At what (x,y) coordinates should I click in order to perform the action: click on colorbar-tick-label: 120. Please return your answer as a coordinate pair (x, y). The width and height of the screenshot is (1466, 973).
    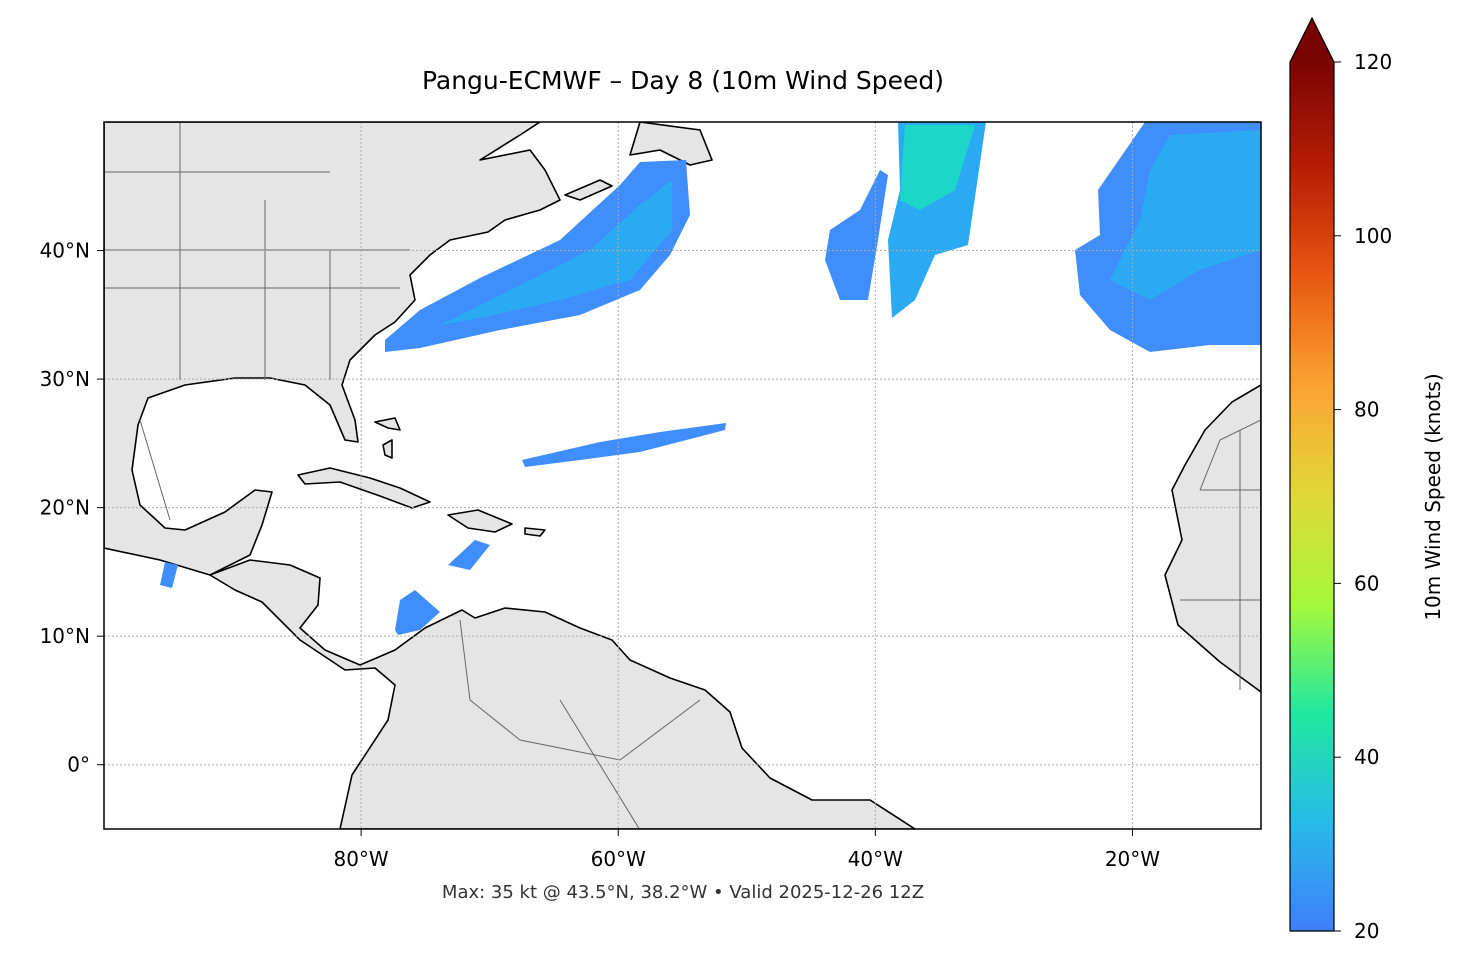
    Looking at the image, I should click on (1373, 62).